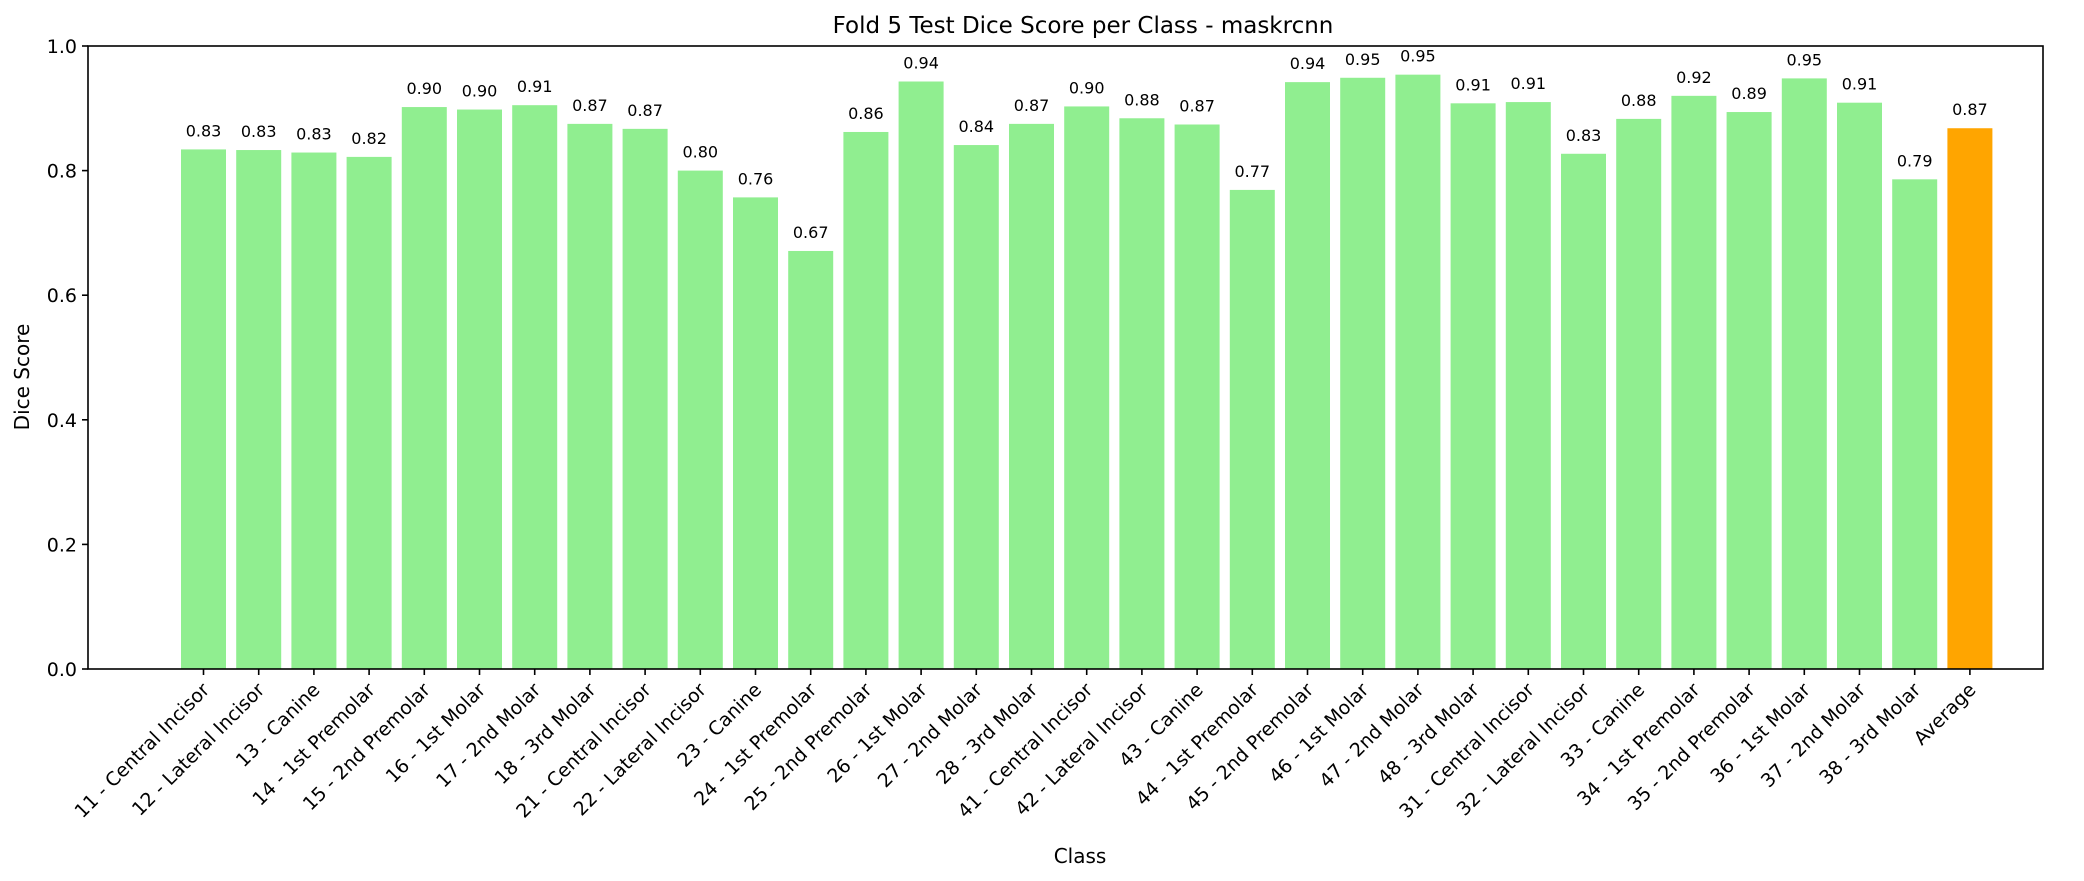 The height and width of the screenshot is (881, 2084). What do you see at coordinates (62, 421) in the screenshot?
I see `y-tick-label: 0.4` at bounding box center [62, 421].